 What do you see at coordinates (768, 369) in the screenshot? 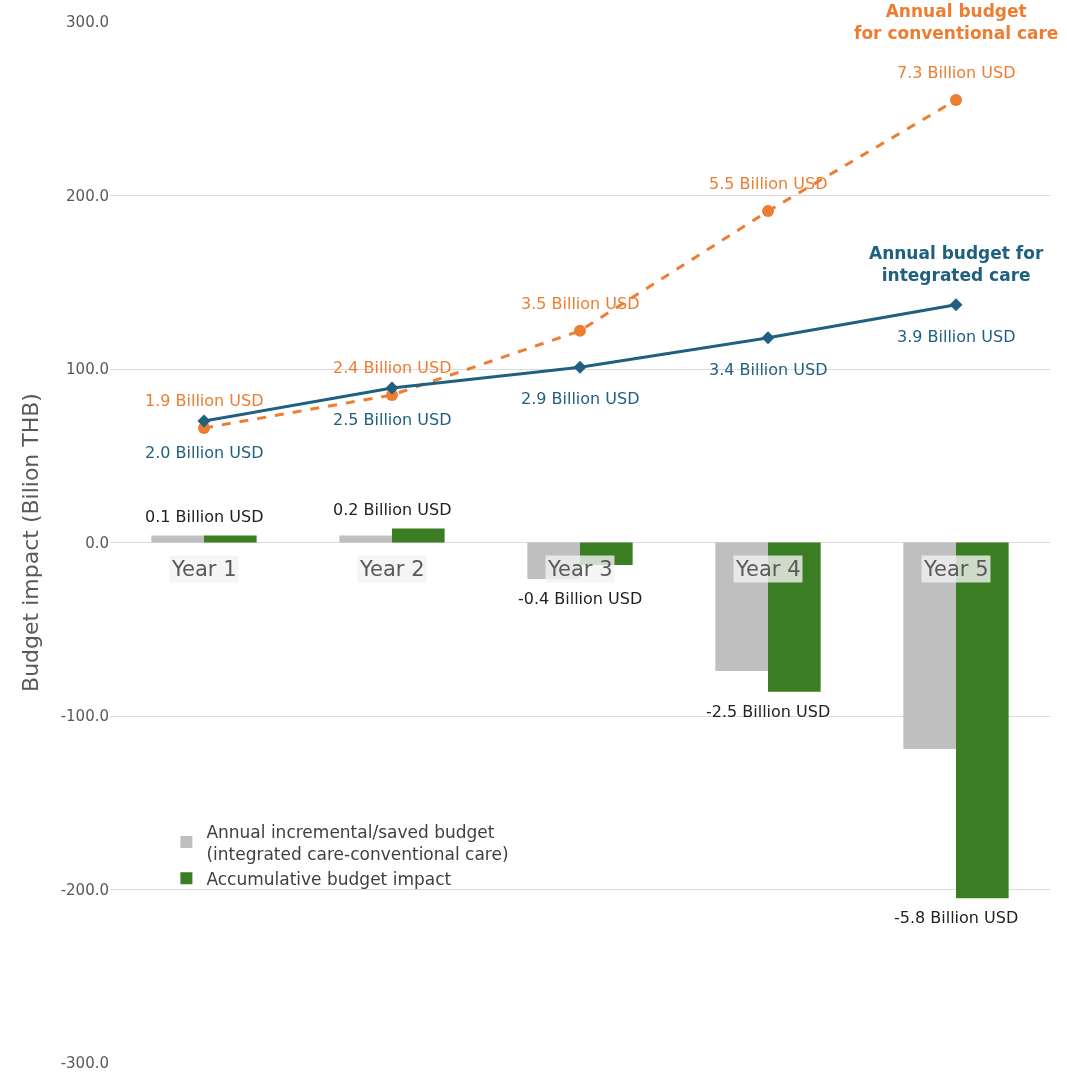
I see `annotation: 3.4 Billion USD` at bounding box center [768, 369].